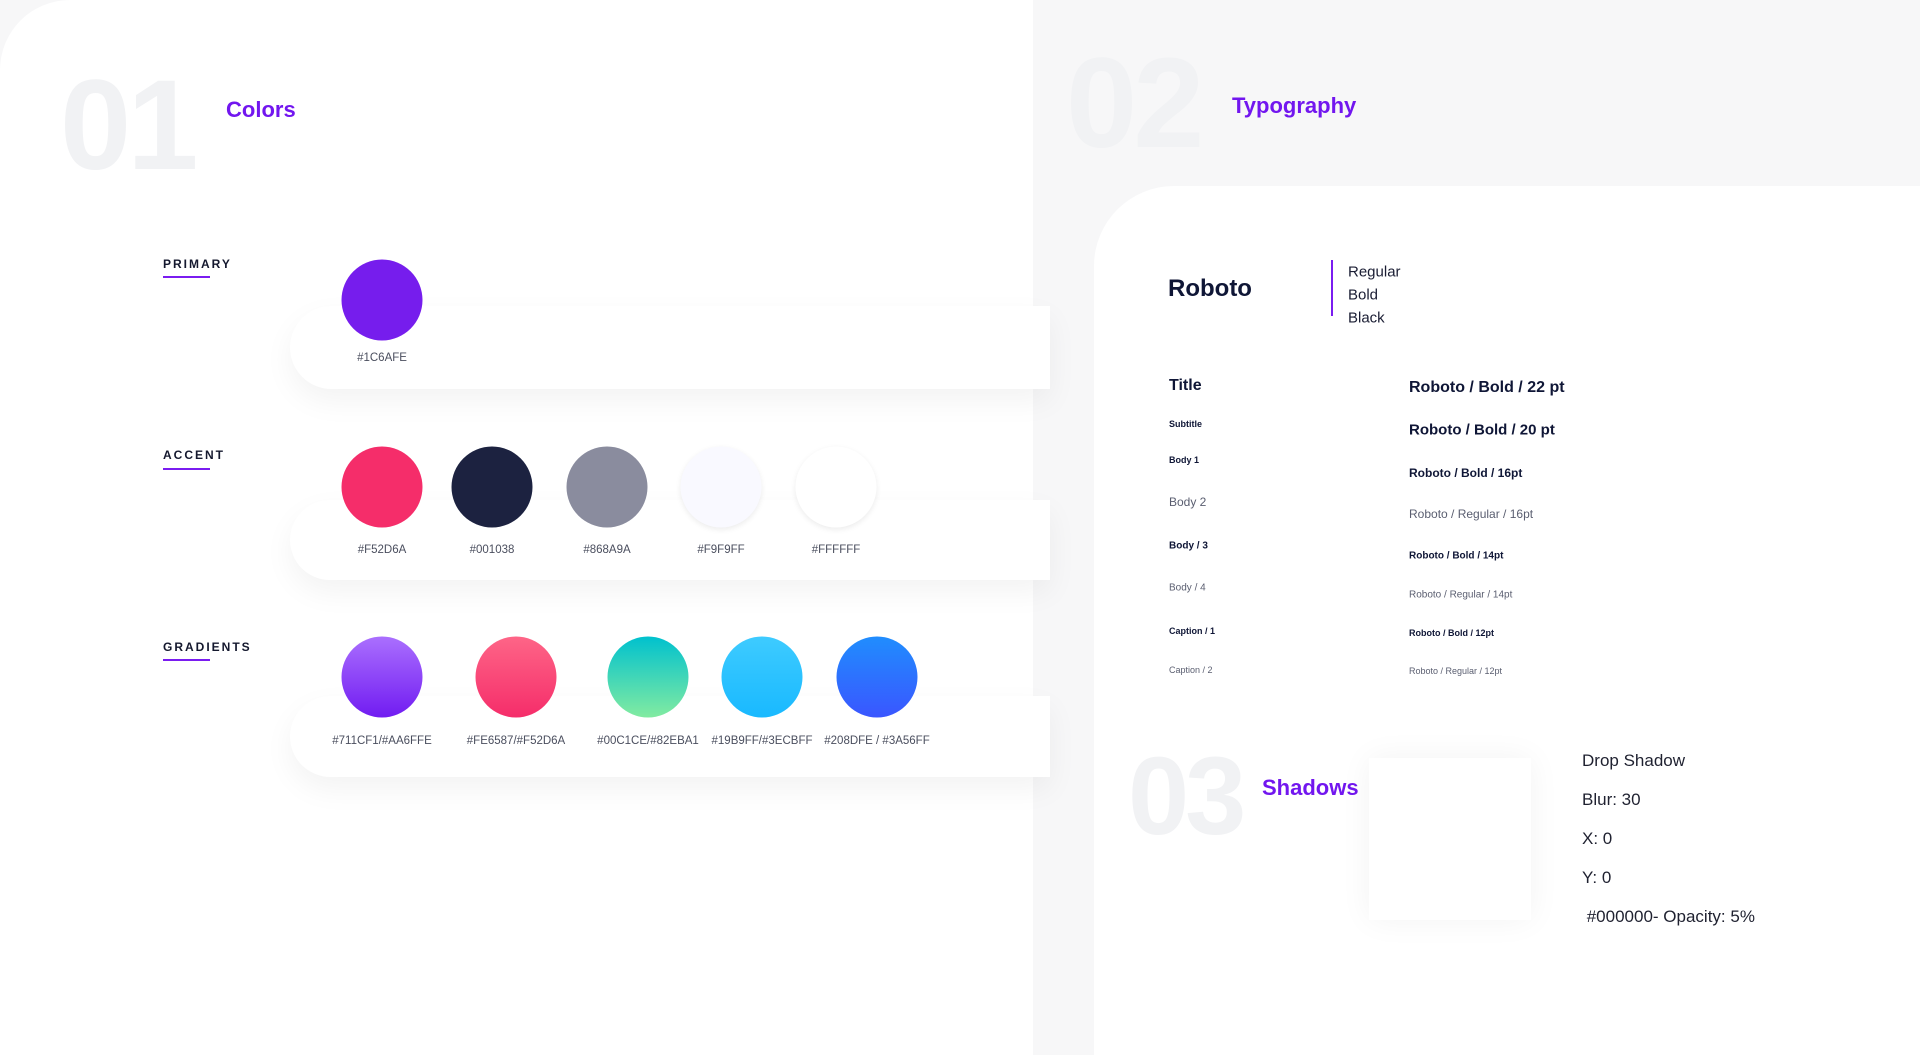 The image size is (1920, 1055). Describe the element at coordinates (1456, 671) in the screenshot. I see `style-spec: Roboto / Regular / 12pt` at that location.